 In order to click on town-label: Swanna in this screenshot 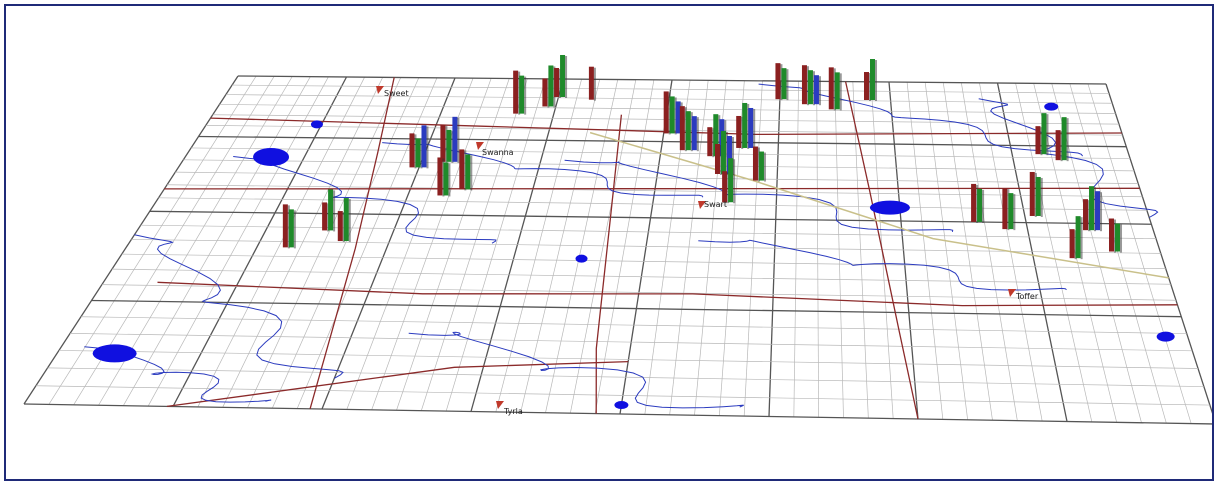, I will do `click(498, 152)`.